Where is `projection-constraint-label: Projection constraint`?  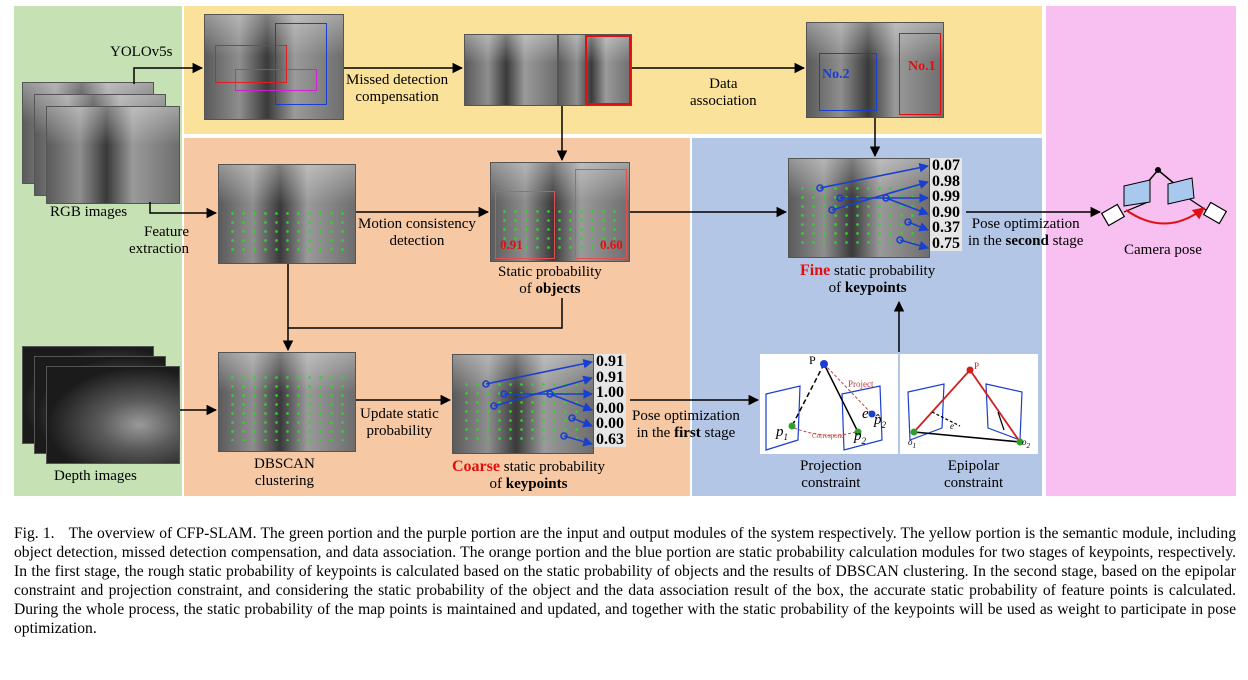 projection-constraint-label: Projection constraint is located at coordinates (831, 475).